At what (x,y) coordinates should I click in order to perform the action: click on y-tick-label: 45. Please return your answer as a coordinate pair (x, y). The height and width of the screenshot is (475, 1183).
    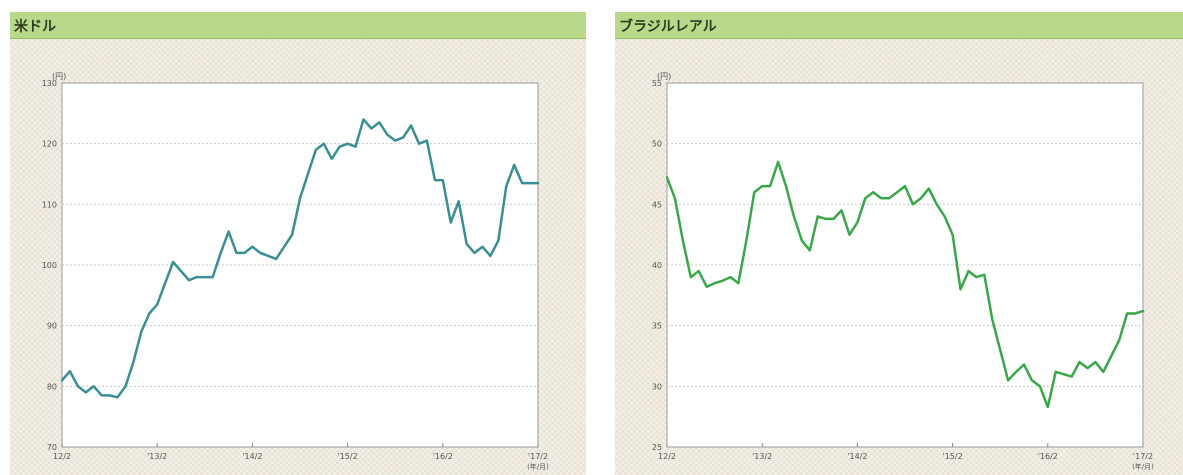
    Looking at the image, I should click on (657, 204).